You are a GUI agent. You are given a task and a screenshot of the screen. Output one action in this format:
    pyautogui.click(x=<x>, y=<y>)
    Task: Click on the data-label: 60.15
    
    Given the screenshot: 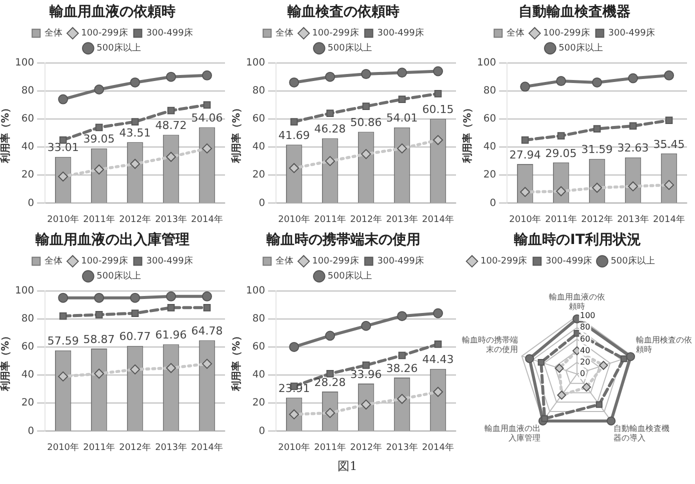 What is the action you would take?
    pyautogui.click(x=438, y=109)
    